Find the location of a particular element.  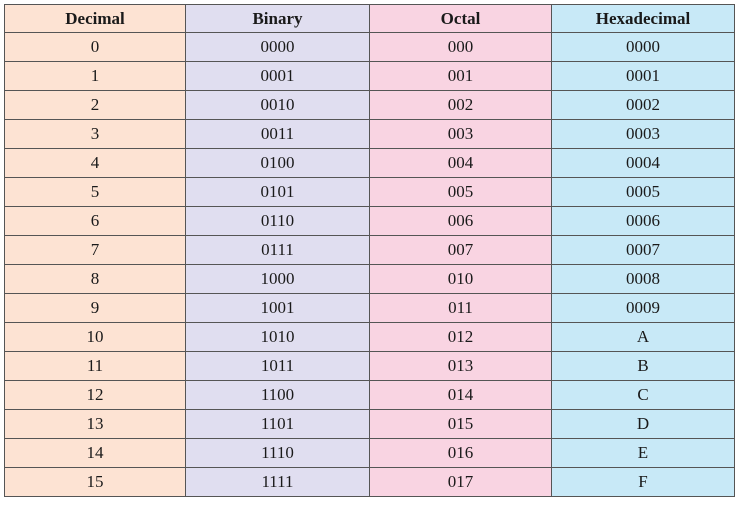

cell-hexadecimal: 0003 is located at coordinates (643, 134).